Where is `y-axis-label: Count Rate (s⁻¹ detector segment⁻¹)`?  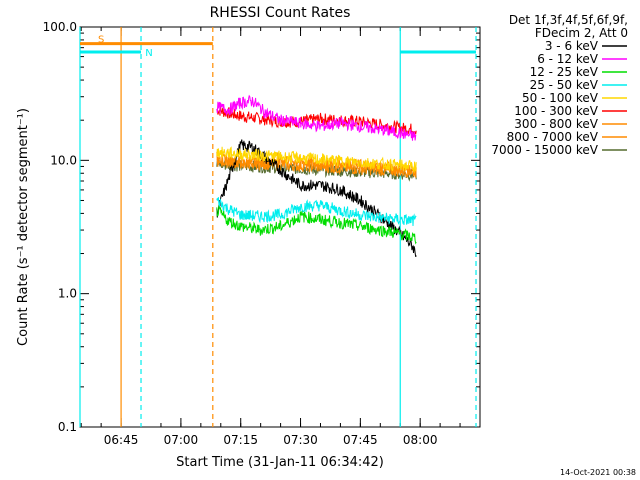
y-axis-label: Count Rate (s⁻¹ detector segment⁻¹) is located at coordinates (23, 227).